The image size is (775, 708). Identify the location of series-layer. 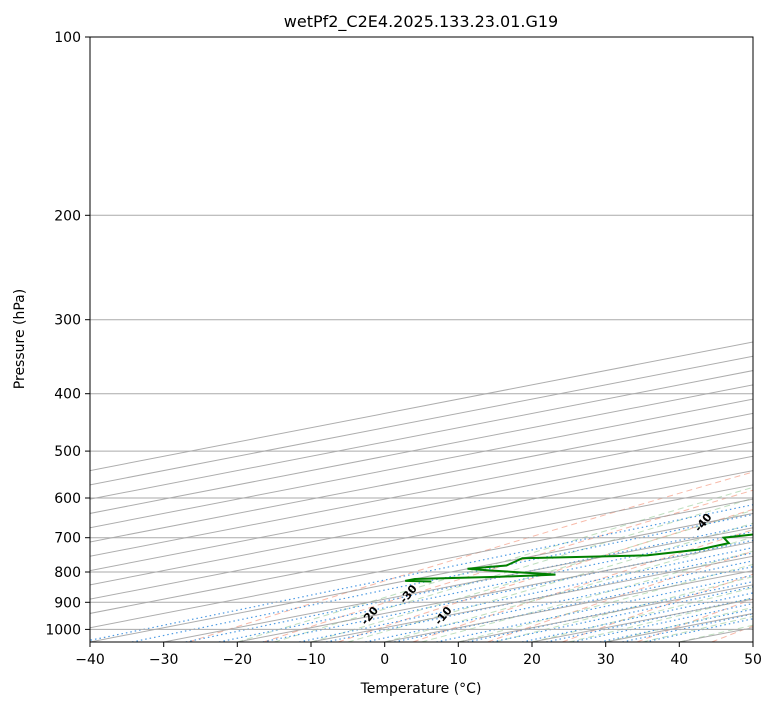
(579, 558).